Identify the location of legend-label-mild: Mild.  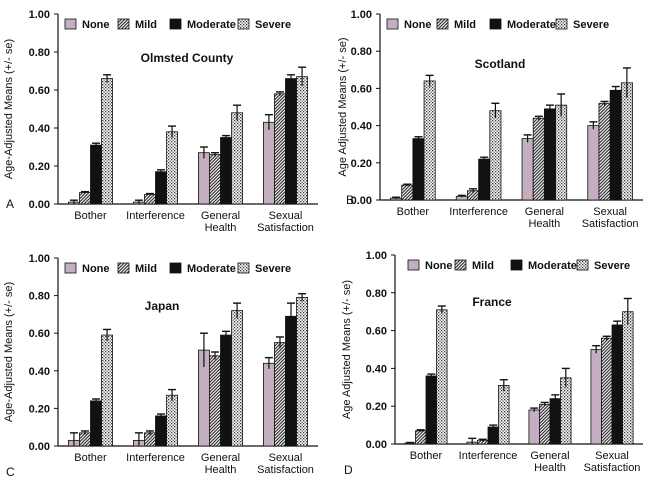
(483, 266).